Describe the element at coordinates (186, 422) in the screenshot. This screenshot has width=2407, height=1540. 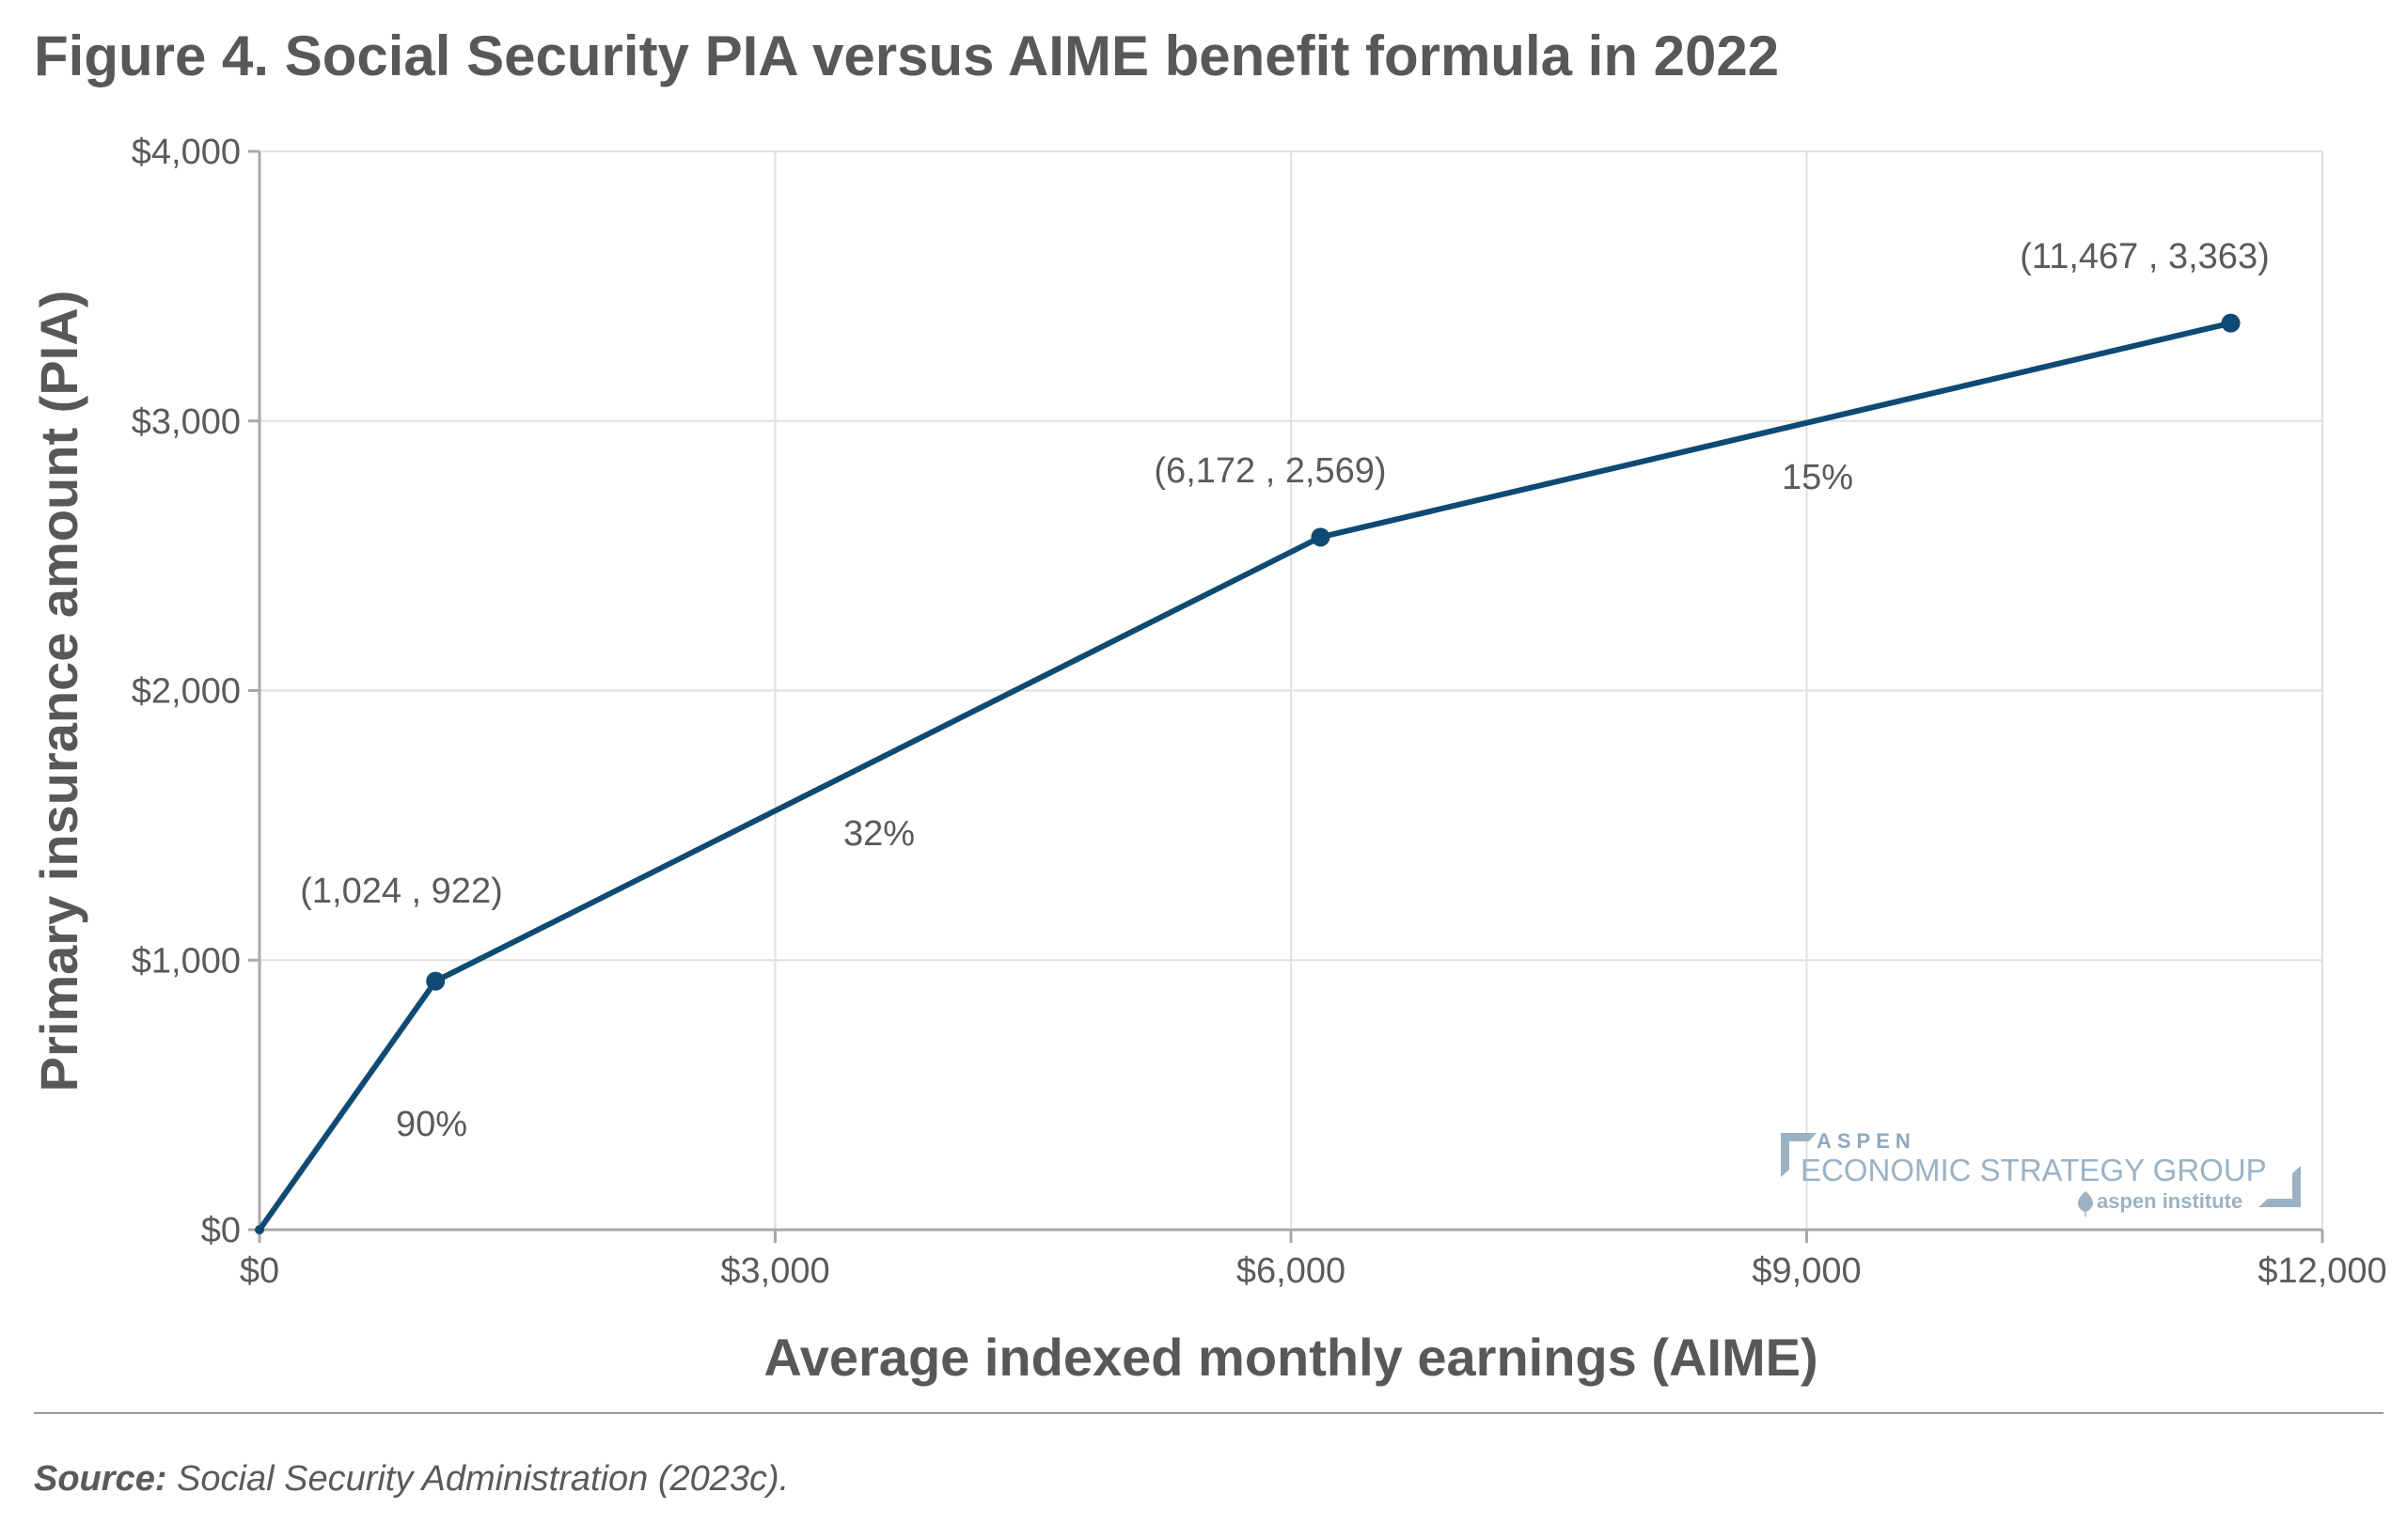
I see `y-tick-label: $3,000` at that location.